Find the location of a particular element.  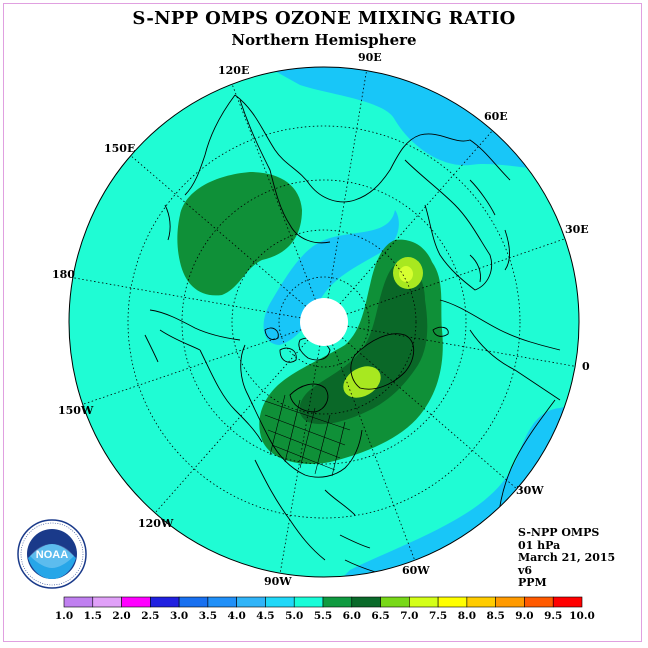

colorbar-tick-label: 3.5 is located at coordinates (208, 616).